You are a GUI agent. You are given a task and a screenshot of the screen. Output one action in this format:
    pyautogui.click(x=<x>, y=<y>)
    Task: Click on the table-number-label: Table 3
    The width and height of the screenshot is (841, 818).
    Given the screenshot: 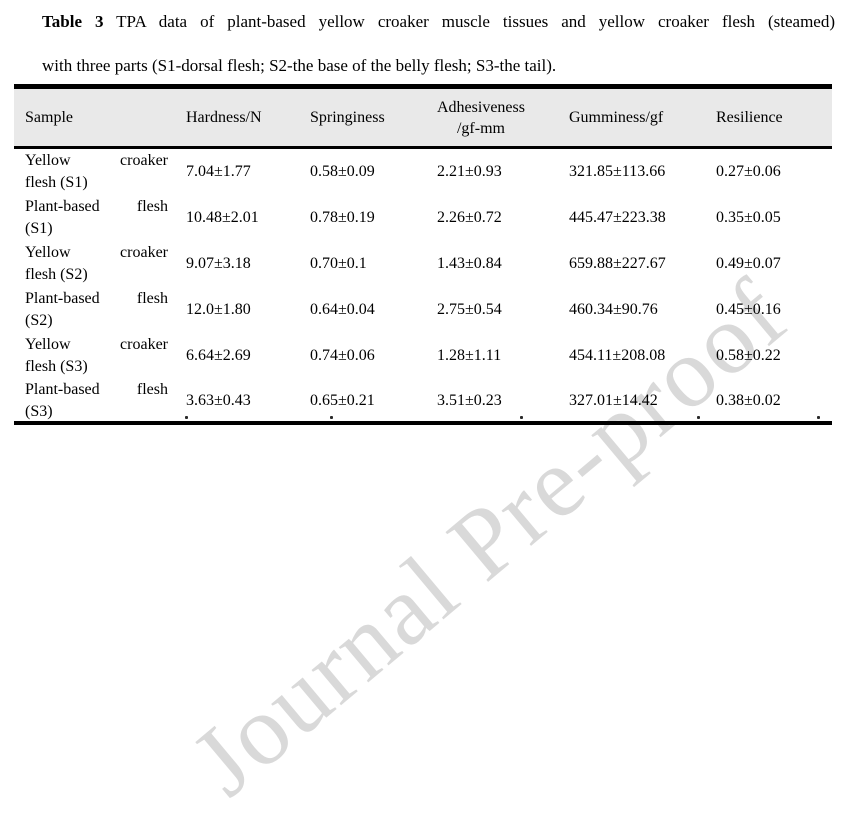 What is the action you would take?
    pyautogui.click(x=73, y=21)
    